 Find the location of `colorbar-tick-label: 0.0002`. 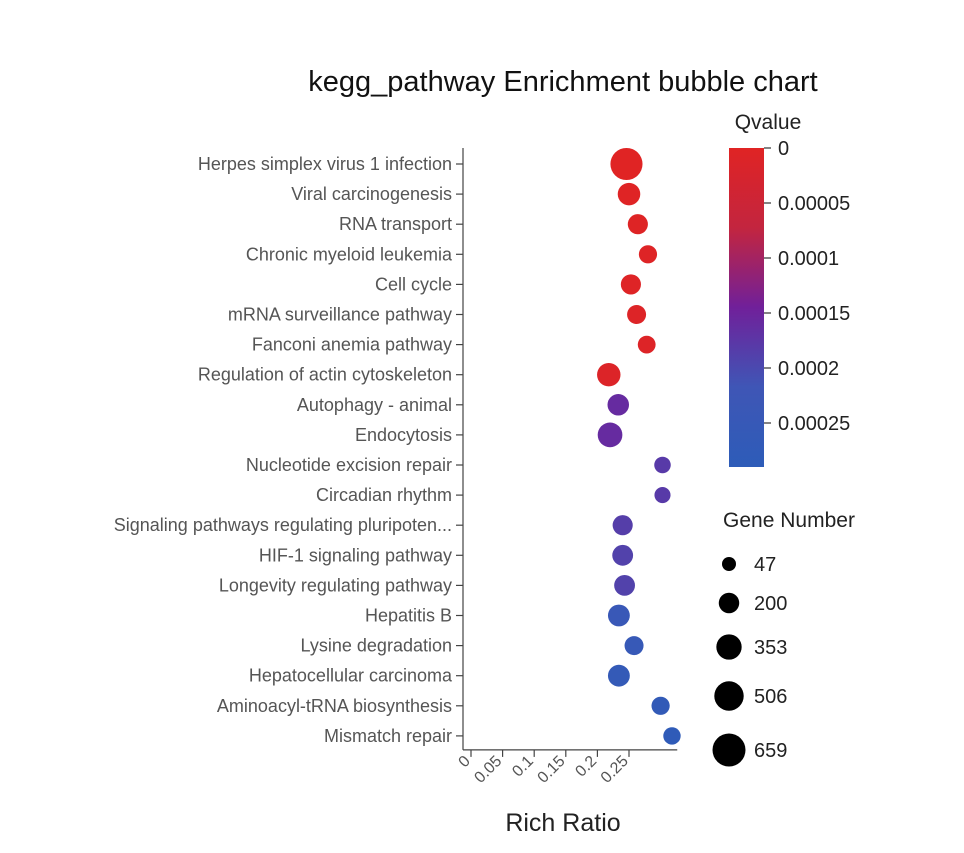

colorbar-tick-label: 0.0002 is located at coordinates (808, 369).